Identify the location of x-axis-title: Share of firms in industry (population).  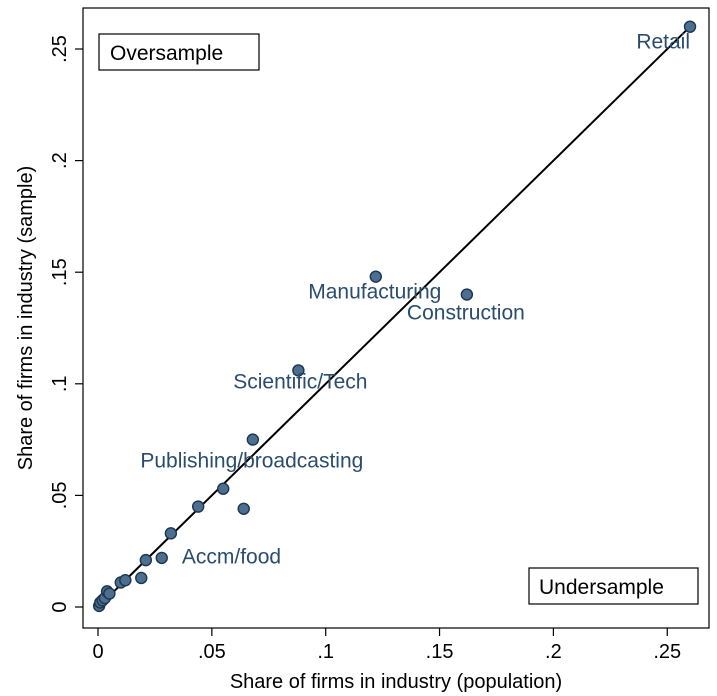
(396, 682).